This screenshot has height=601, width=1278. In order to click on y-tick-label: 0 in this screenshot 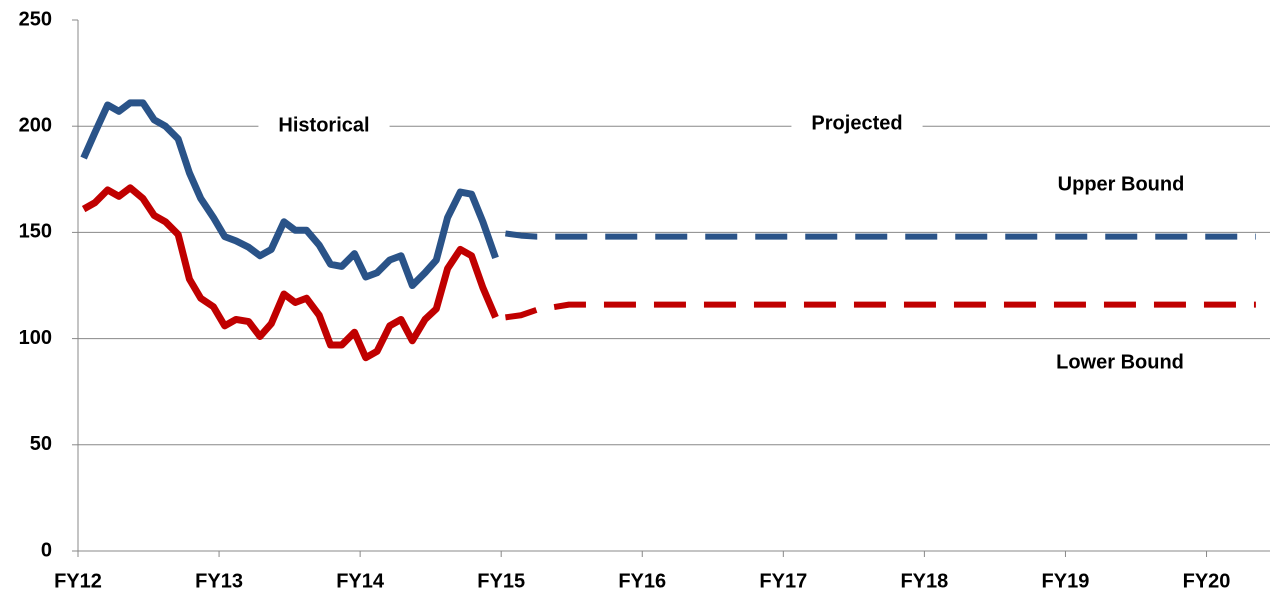, I will do `click(46, 550)`.